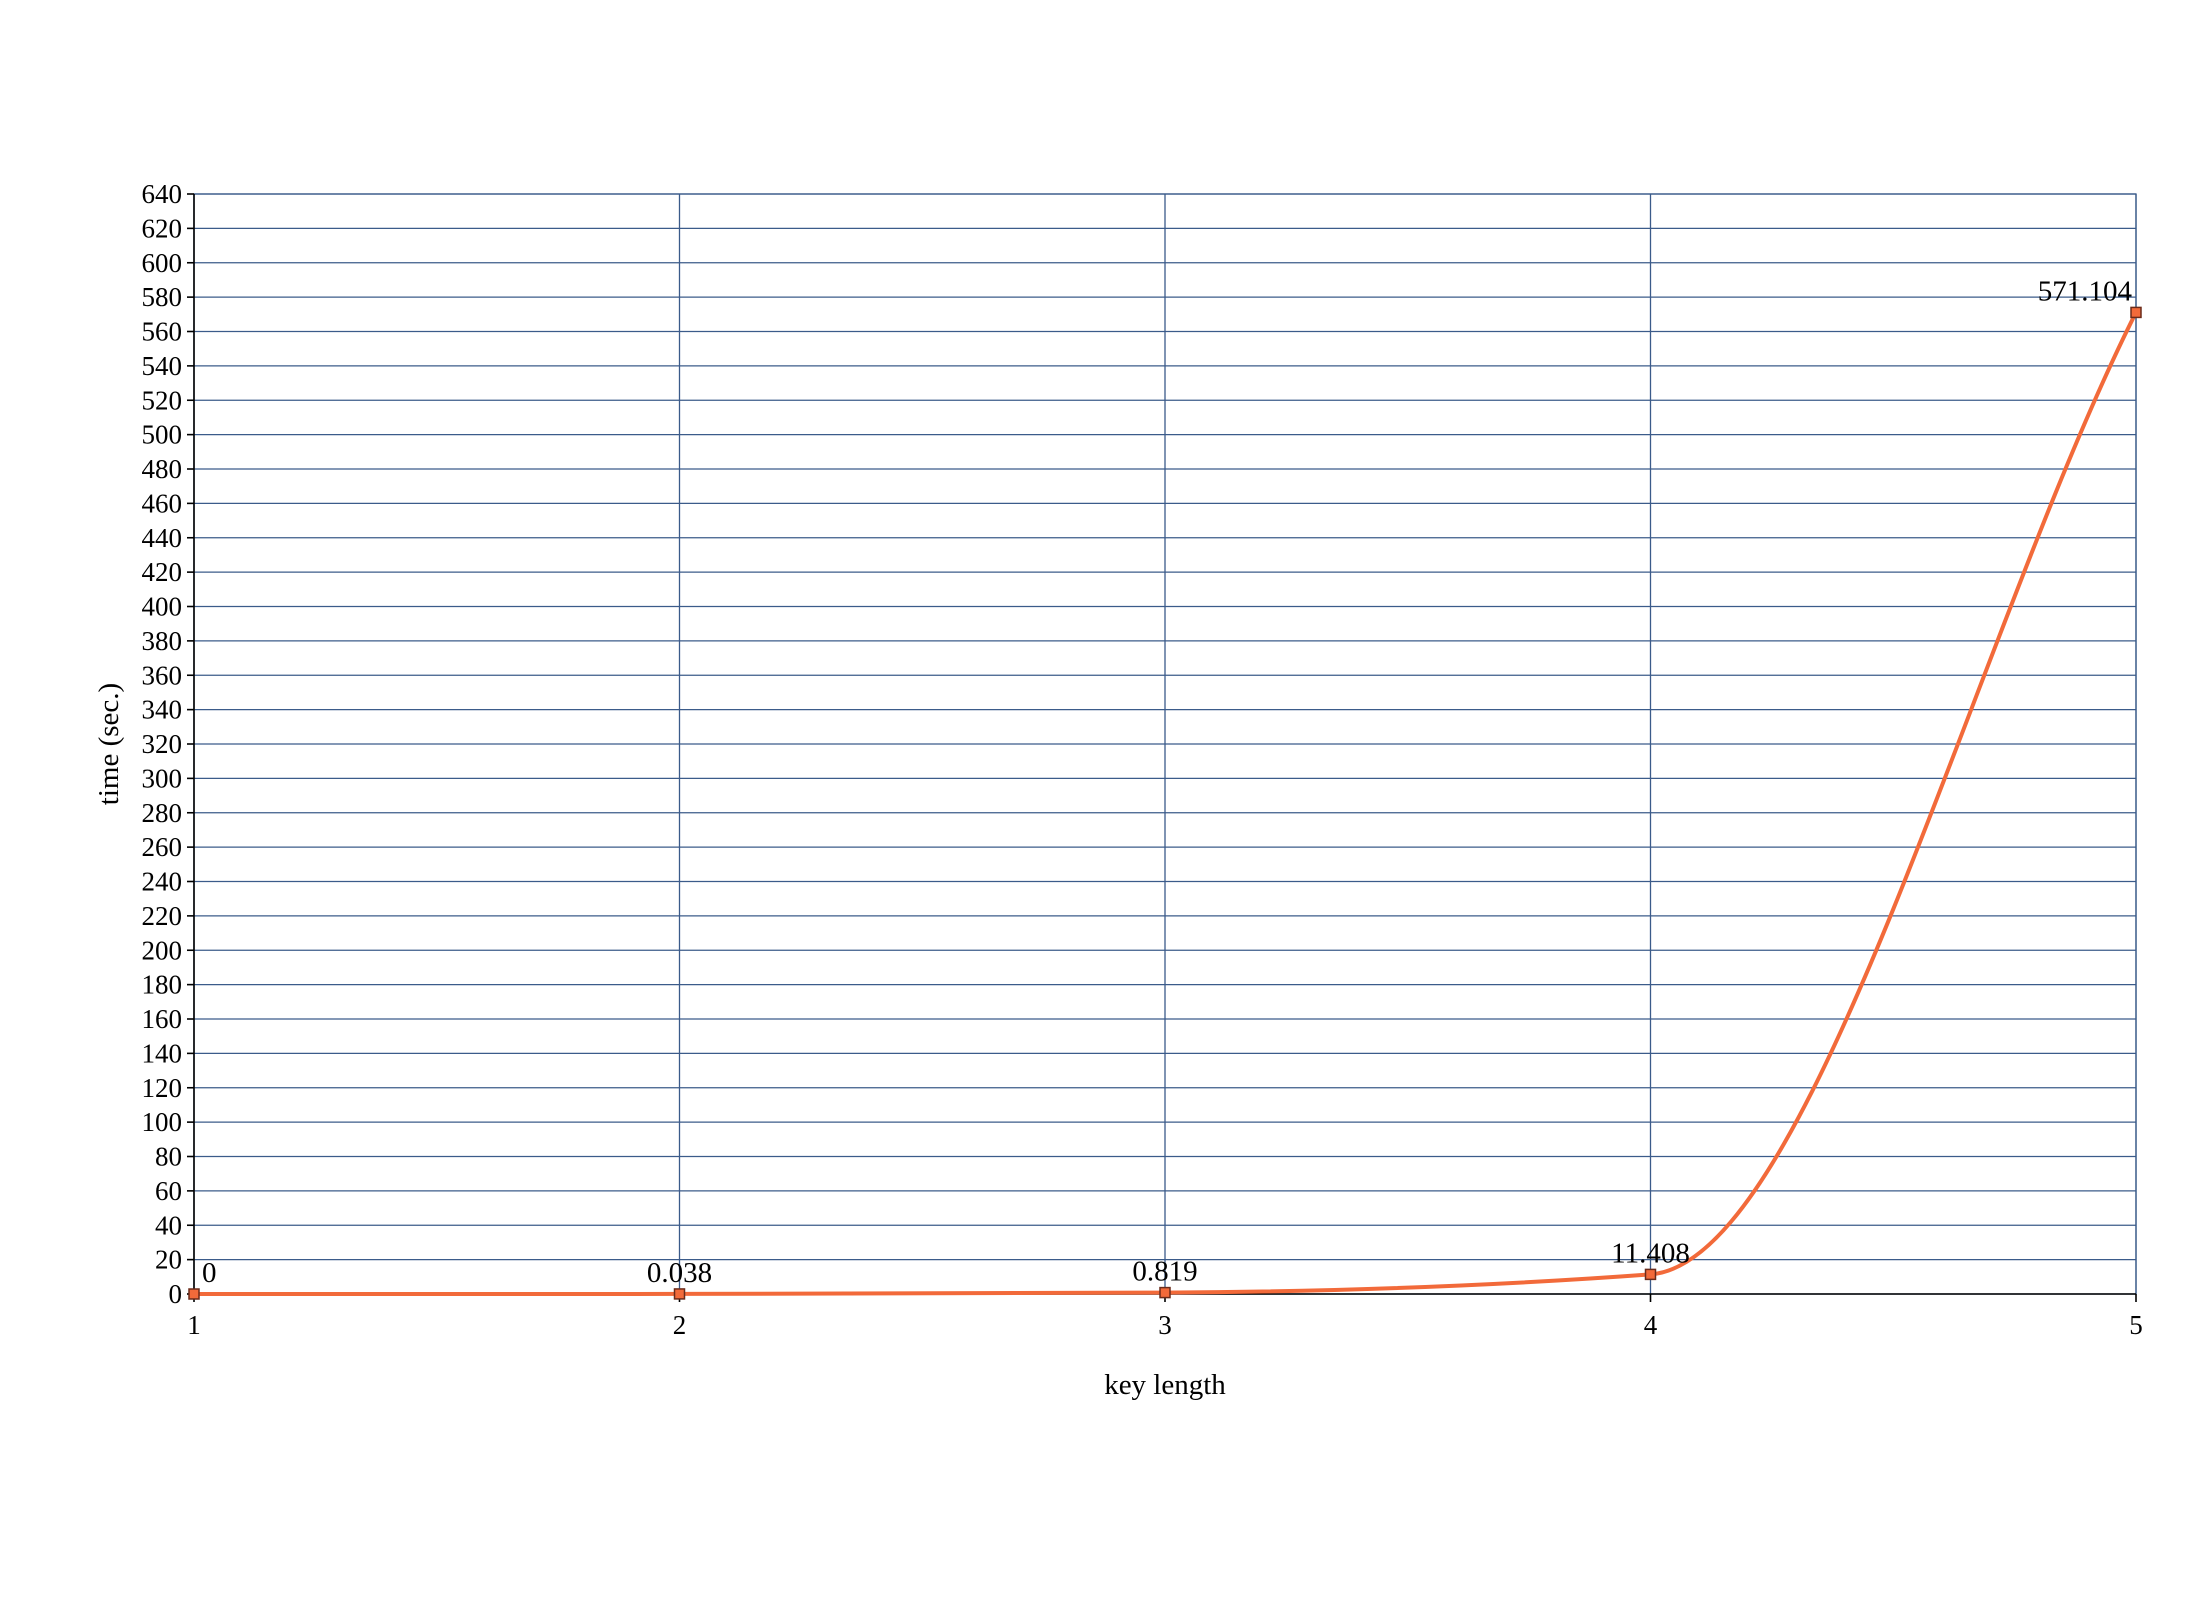  I want to click on y-tick-label: 260, so click(162, 847).